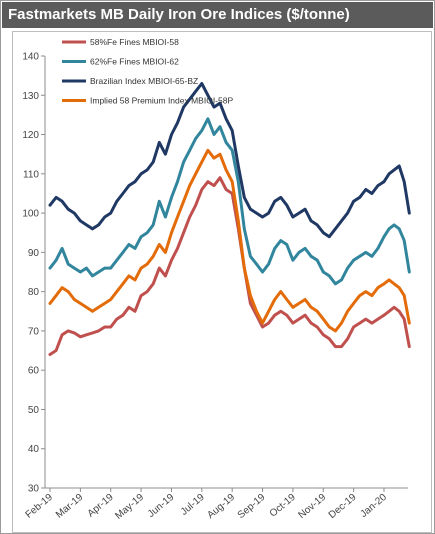 Image resolution: width=435 pixels, height=534 pixels. What do you see at coordinates (101, 506) in the screenshot?
I see `x-tick-label: Apr-19` at bounding box center [101, 506].